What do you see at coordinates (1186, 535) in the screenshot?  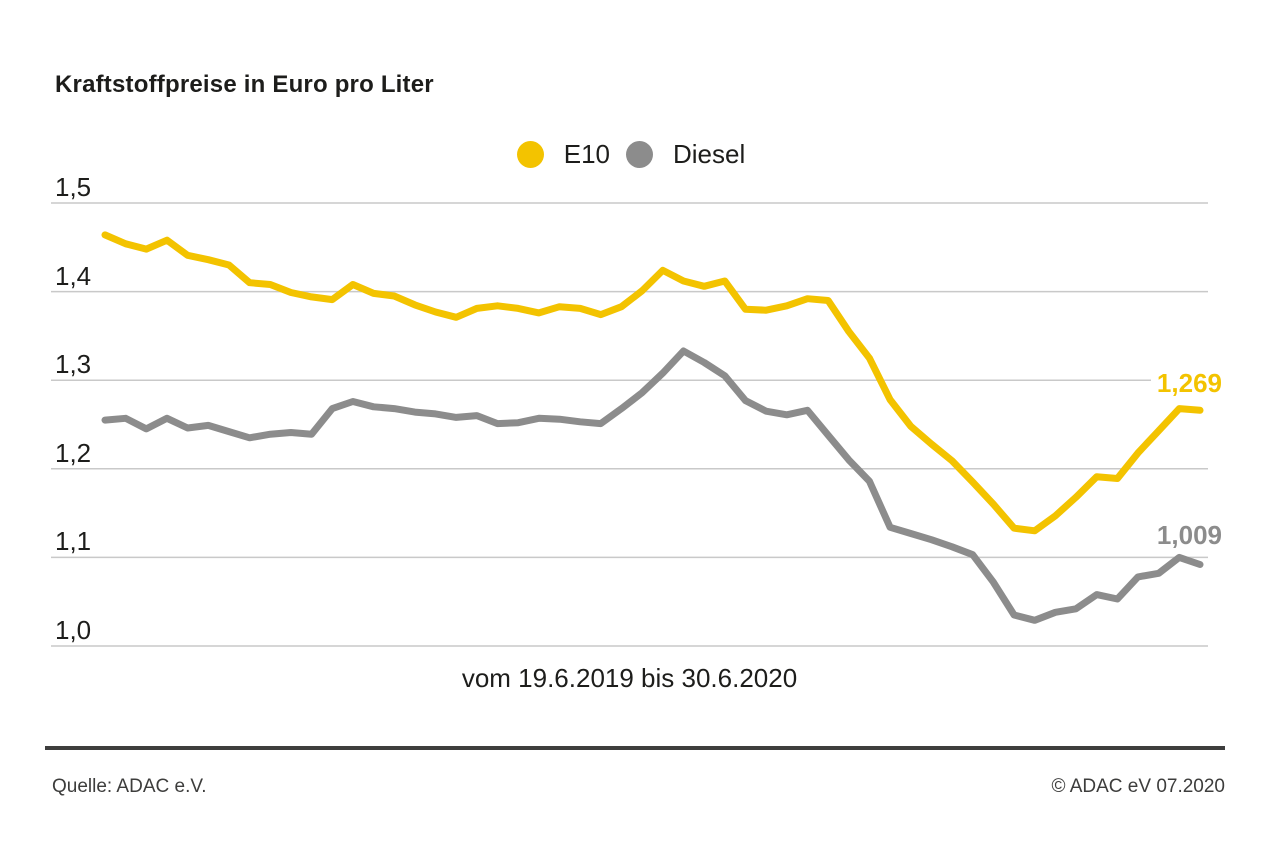 I see `diesel-end-value-label: 1,009` at bounding box center [1186, 535].